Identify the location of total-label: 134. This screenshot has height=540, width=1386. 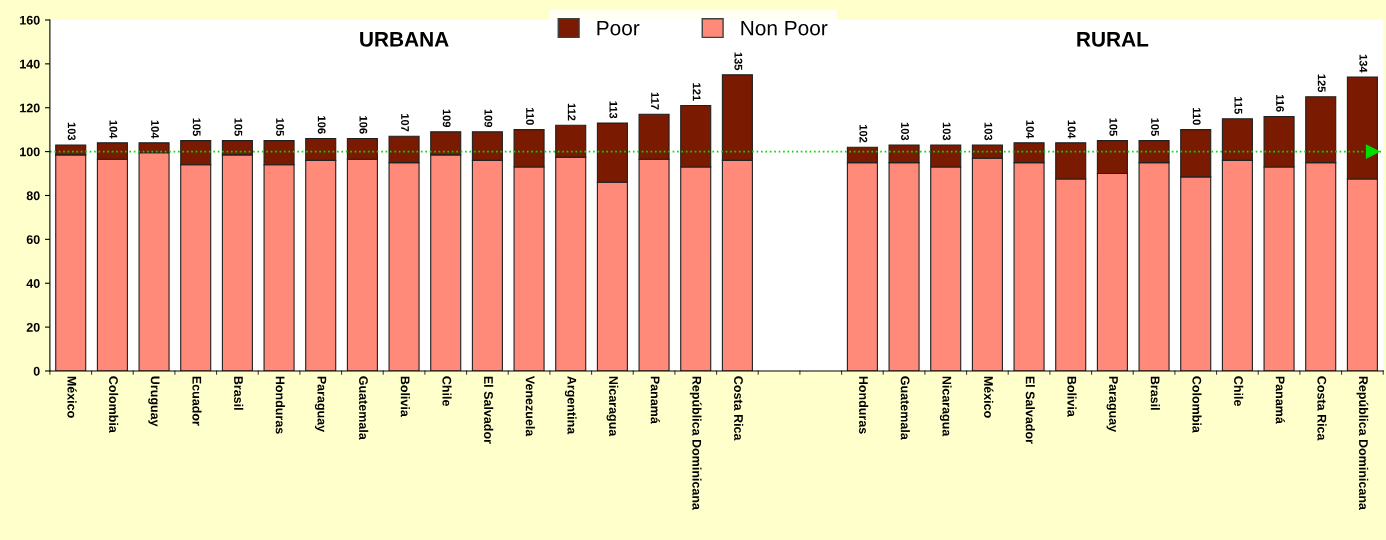
(1363, 63).